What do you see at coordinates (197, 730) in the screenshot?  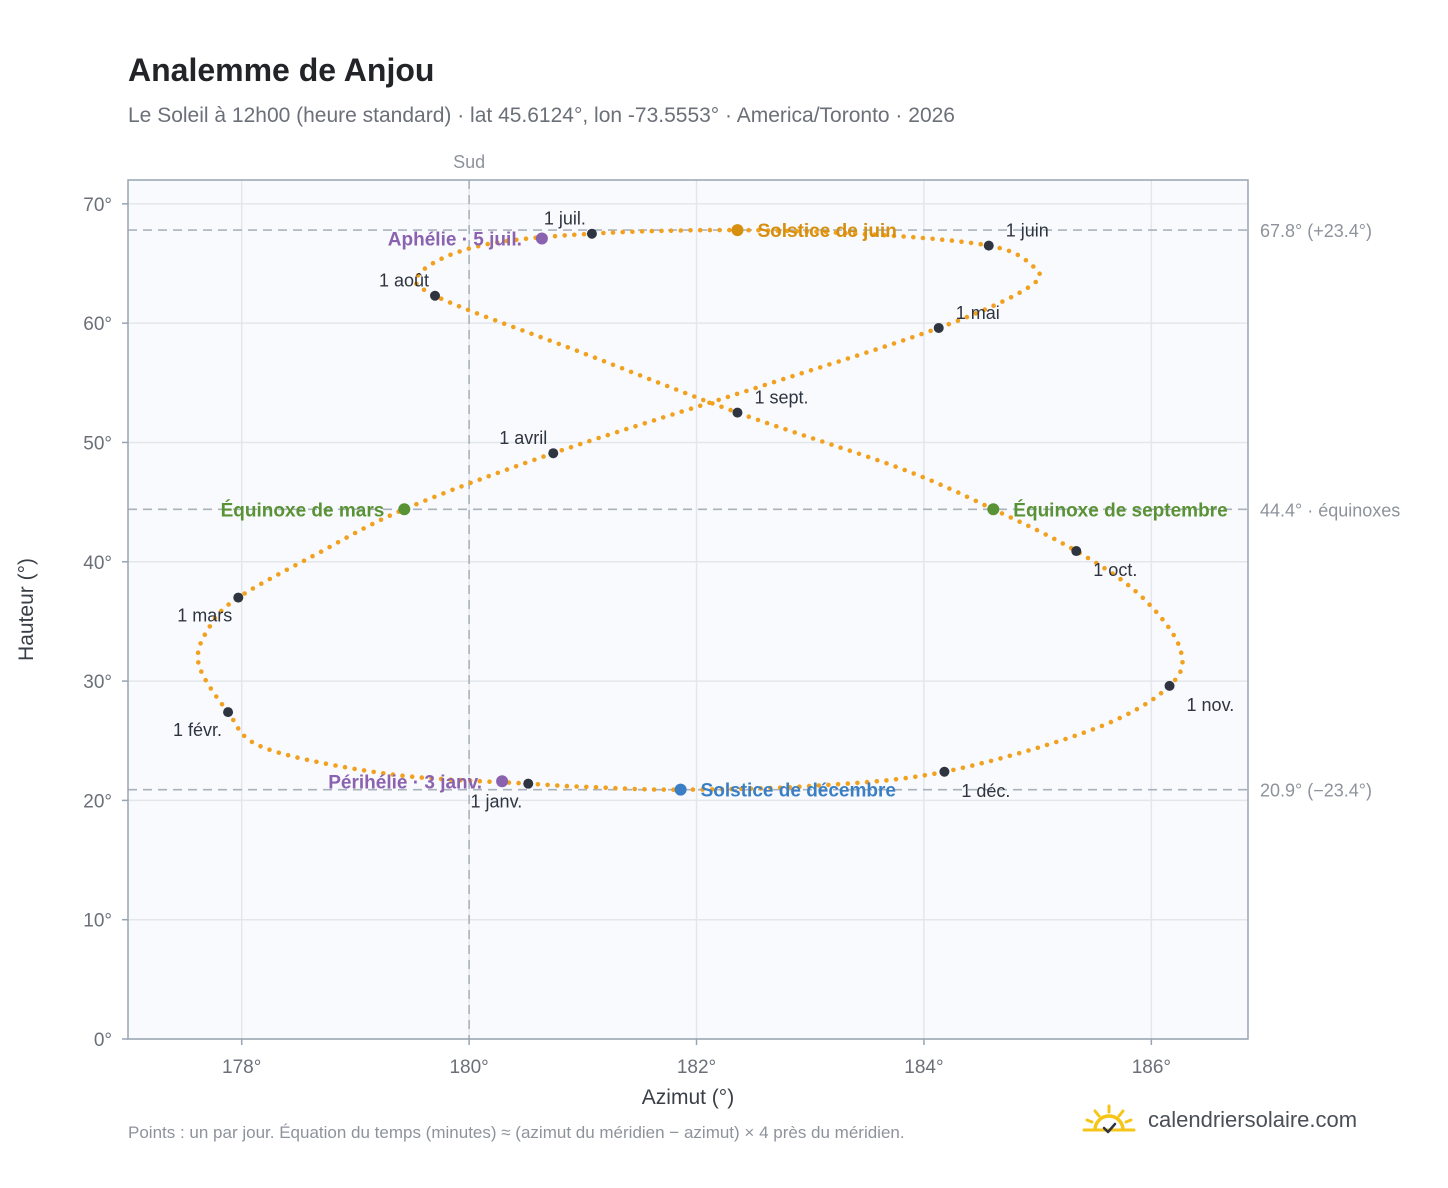 I see `month-marker-label: 1 févr.` at bounding box center [197, 730].